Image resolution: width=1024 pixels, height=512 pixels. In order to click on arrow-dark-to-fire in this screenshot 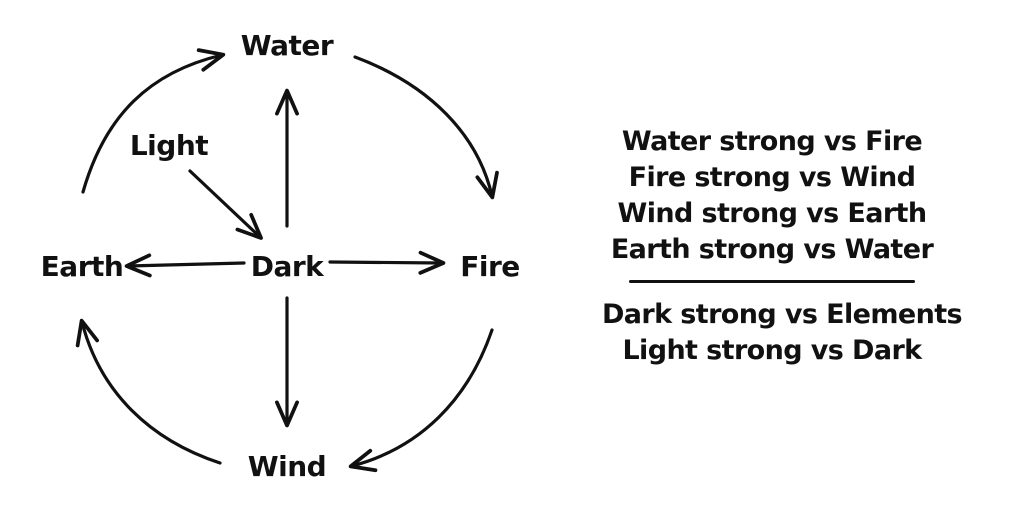, I will do `click(387, 262)`.